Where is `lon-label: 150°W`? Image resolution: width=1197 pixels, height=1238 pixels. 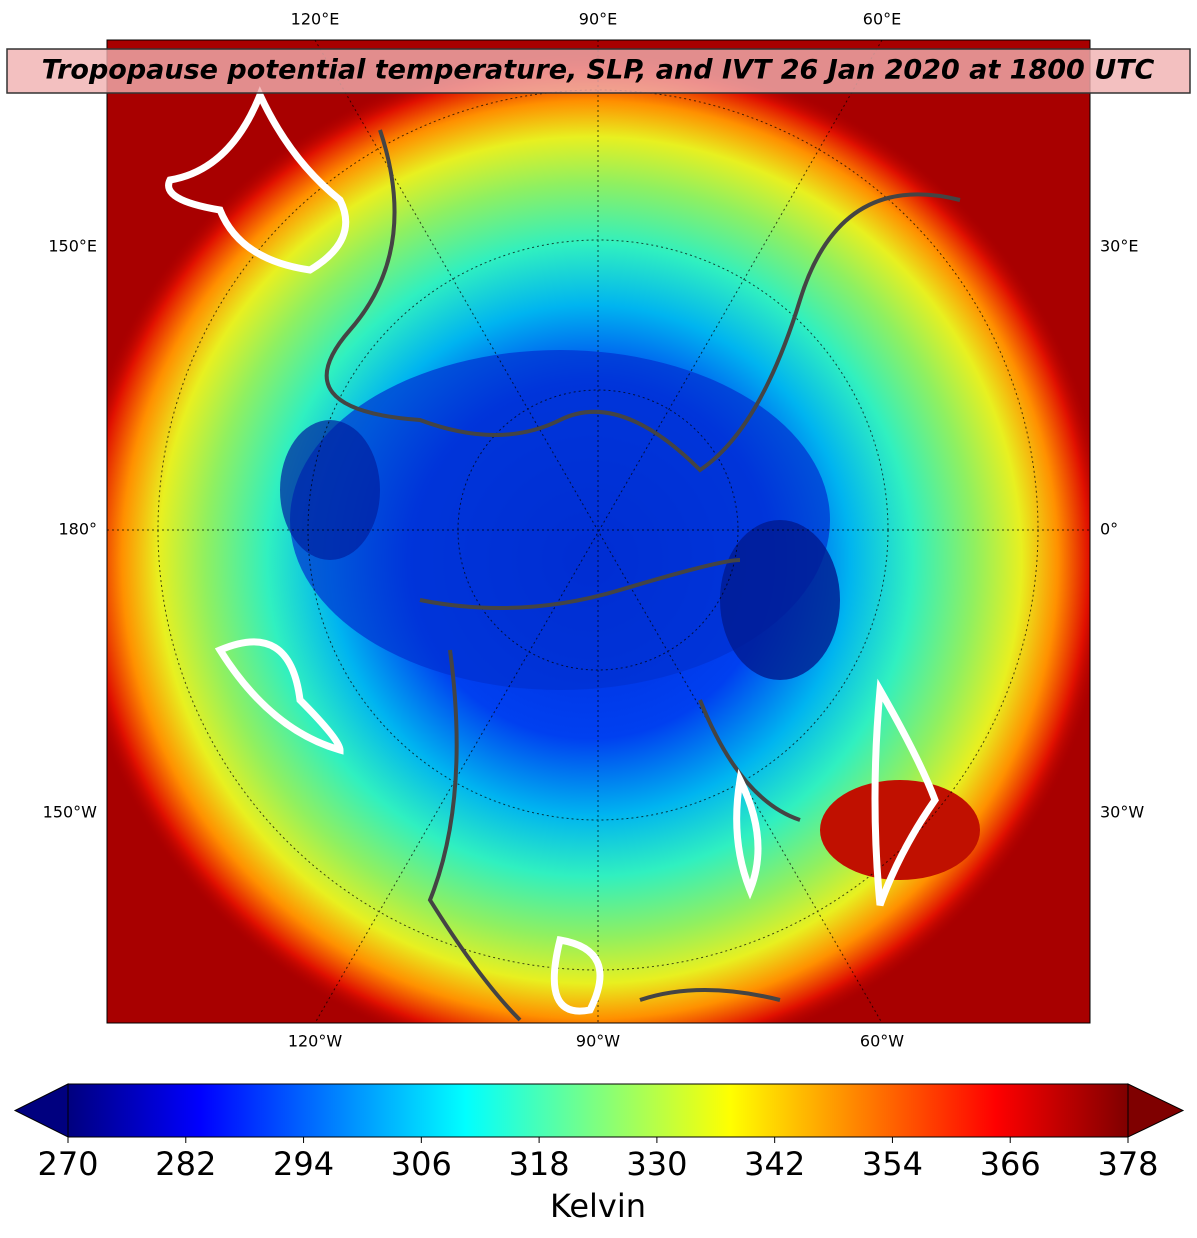
lon-label: 150°W is located at coordinates (70, 812).